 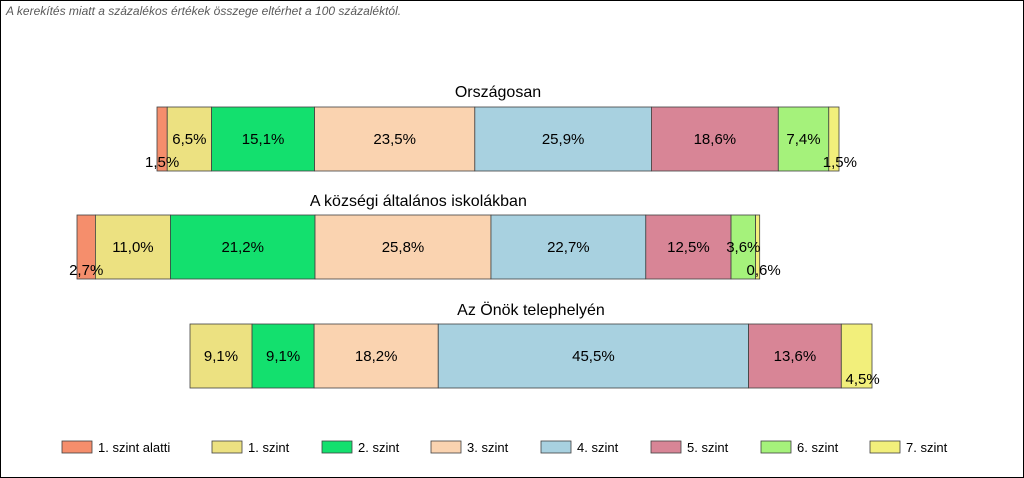 I want to click on bar-3-label-6: 13,6%, so click(x=795, y=356).